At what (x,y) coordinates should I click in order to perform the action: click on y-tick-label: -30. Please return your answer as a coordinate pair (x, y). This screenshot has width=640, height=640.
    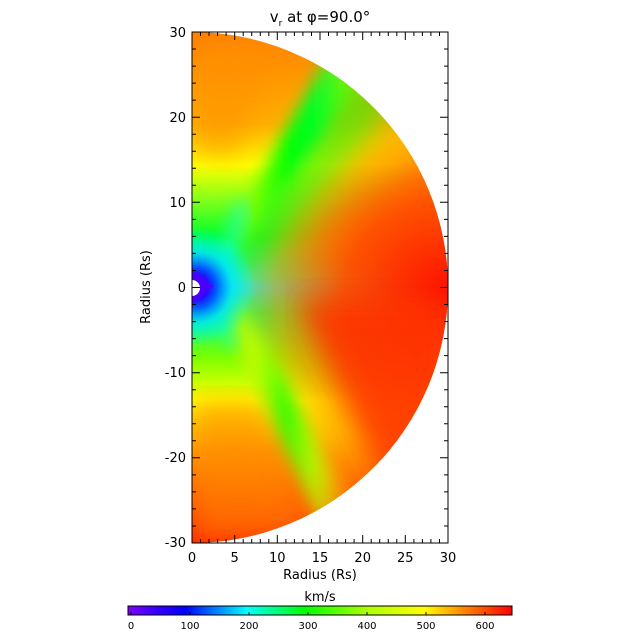
    Looking at the image, I should click on (175, 543).